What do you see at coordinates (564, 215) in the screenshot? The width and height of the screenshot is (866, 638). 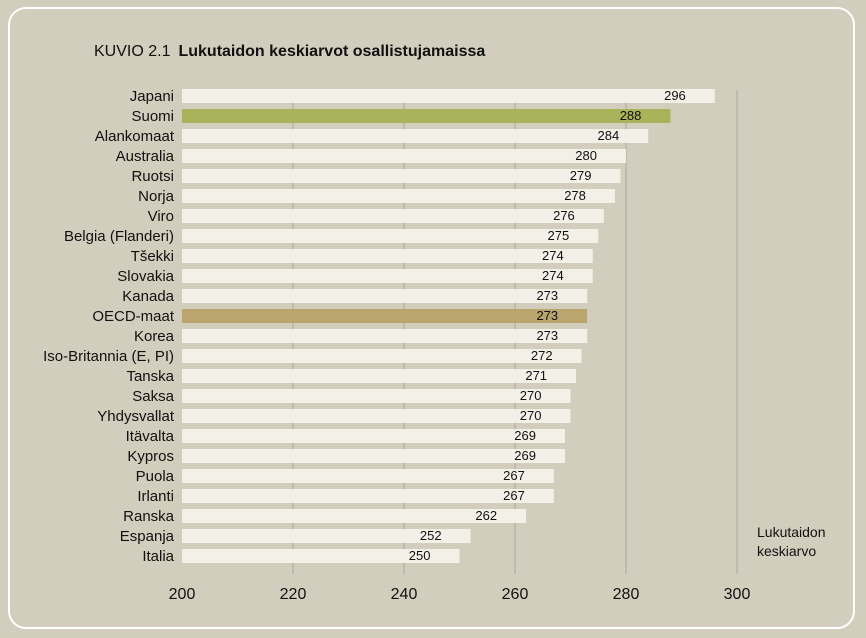 I see `value-label: 276` at bounding box center [564, 215].